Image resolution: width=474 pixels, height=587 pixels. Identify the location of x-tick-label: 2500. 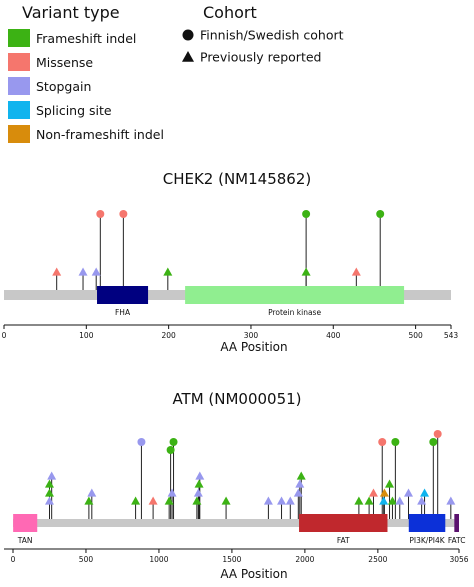
(377, 559).